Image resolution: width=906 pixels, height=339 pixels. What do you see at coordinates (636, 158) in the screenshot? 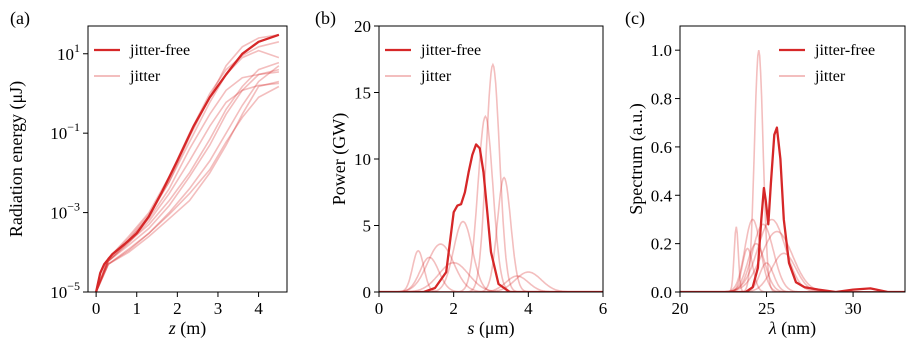
I see `y-axis-label: Spectrum (a.u.)` at bounding box center [636, 158].